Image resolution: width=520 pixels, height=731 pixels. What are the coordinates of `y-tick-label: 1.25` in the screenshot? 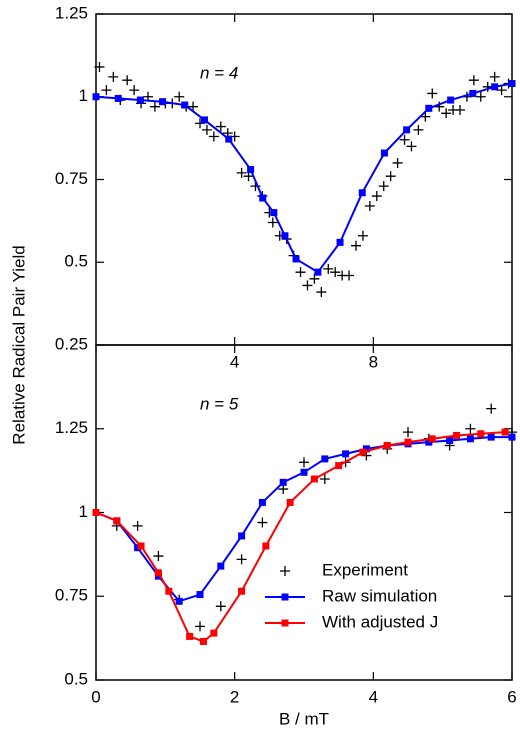 It's located at (71, 12).